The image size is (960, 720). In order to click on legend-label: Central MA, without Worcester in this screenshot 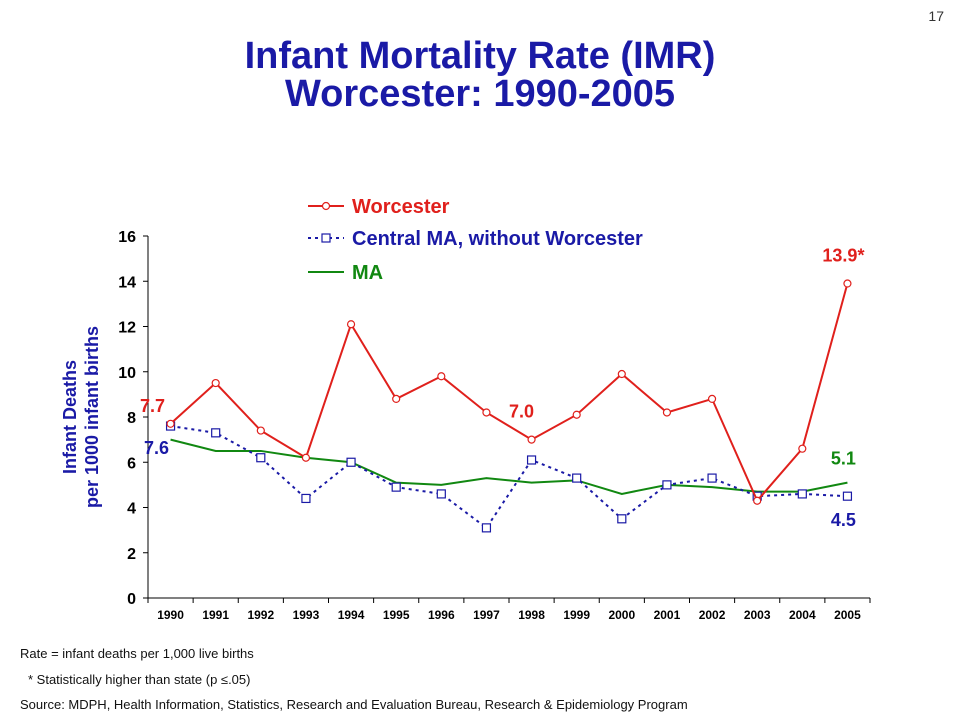, I will do `click(497, 239)`.